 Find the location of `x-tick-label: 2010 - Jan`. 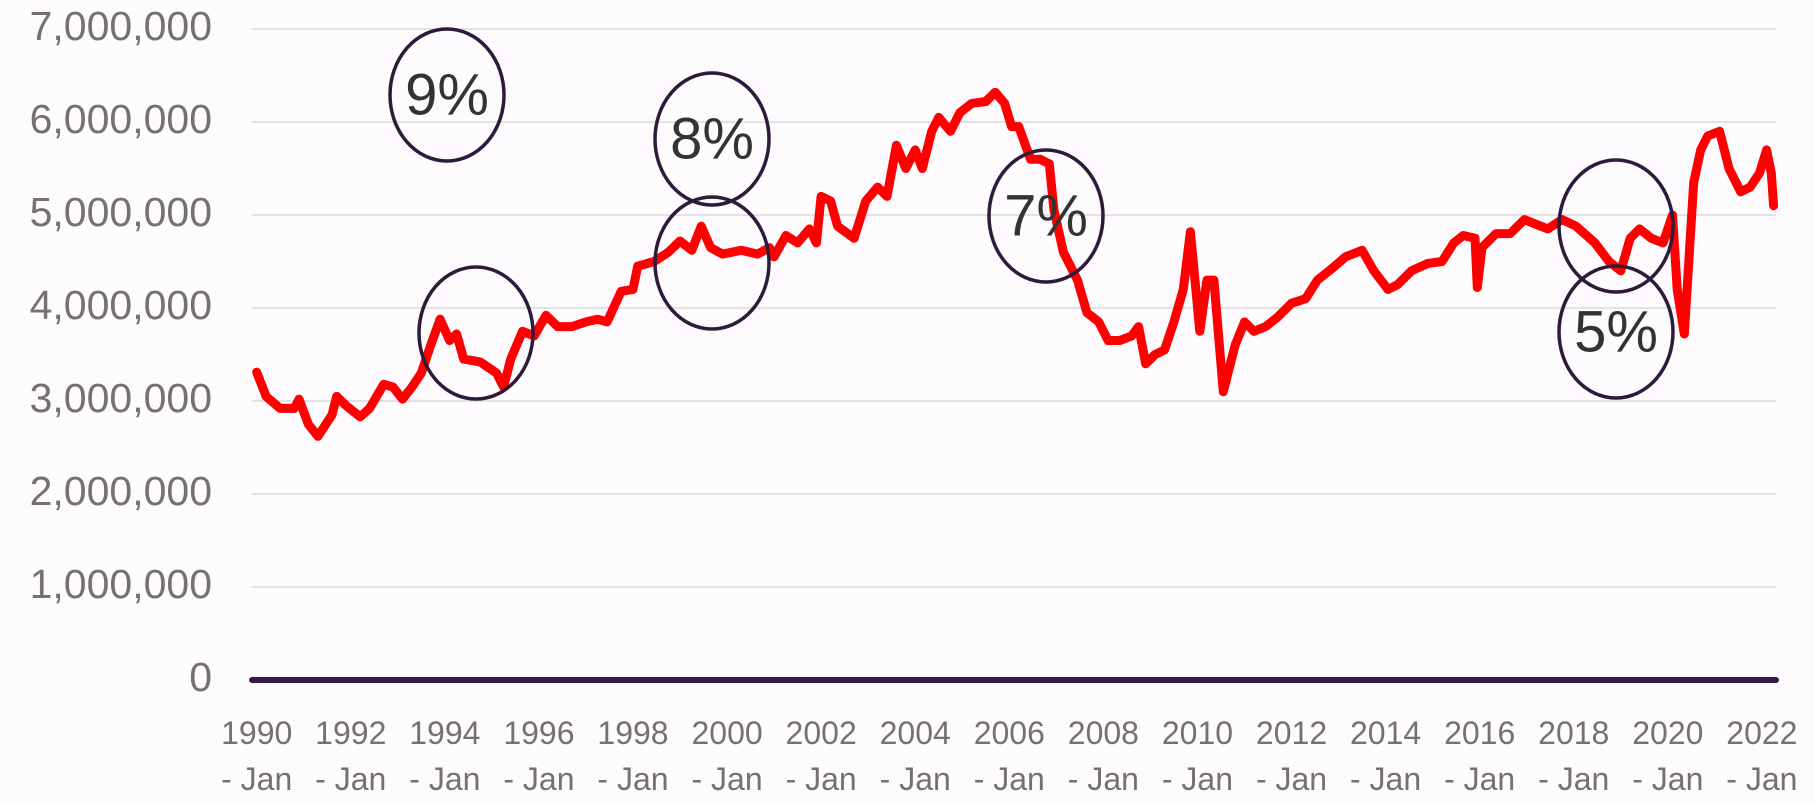

x-tick-label: 2010 - Jan is located at coordinates (1197, 756).